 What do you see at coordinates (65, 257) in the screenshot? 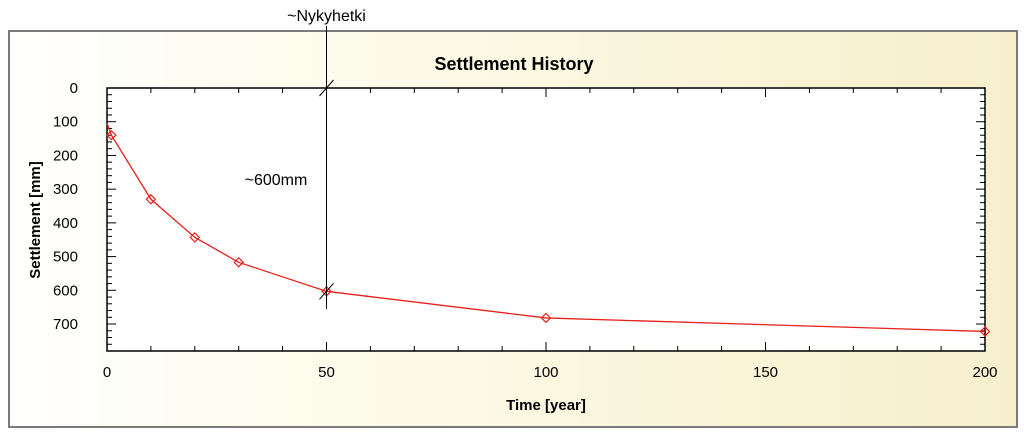
I see `y-tick-label: 500` at bounding box center [65, 257].